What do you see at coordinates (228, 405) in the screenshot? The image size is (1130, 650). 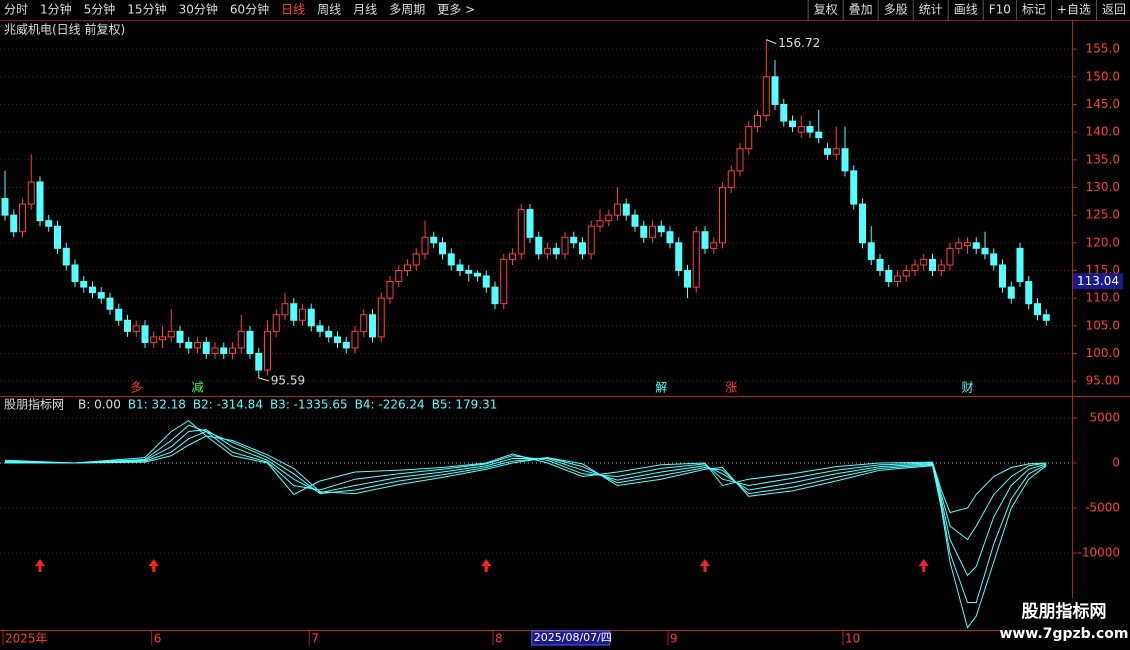 I see `legend-entry: B2: -314.84` at bounding box center [228, 405].